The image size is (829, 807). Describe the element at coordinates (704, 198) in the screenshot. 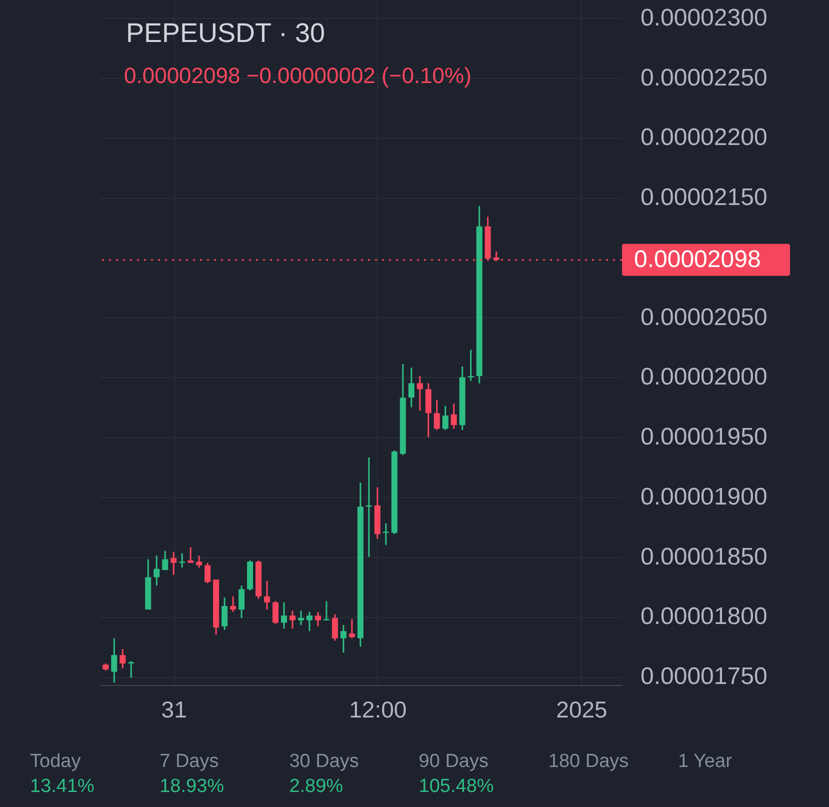

I see `y-tick-label: 0.00002150` at that location.